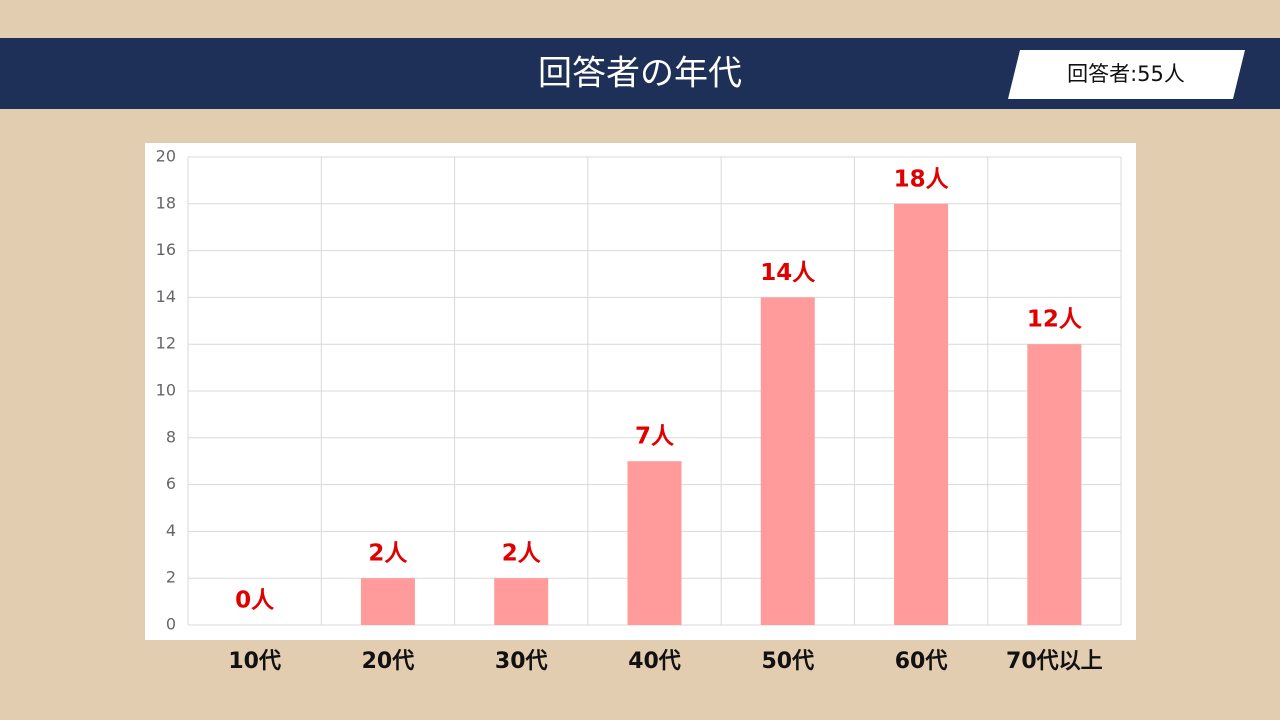  What do you see at coordinates (388, 661) in the screenshot?
I see `x-tick-label: 20代` at bounding box center [388, 661].